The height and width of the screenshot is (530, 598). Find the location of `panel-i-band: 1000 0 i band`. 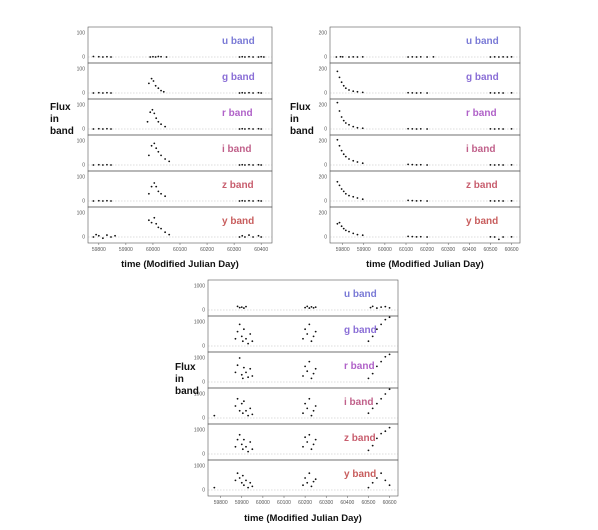

panel-i-band: 1000 0 i band is located at coordinates (296, 406).